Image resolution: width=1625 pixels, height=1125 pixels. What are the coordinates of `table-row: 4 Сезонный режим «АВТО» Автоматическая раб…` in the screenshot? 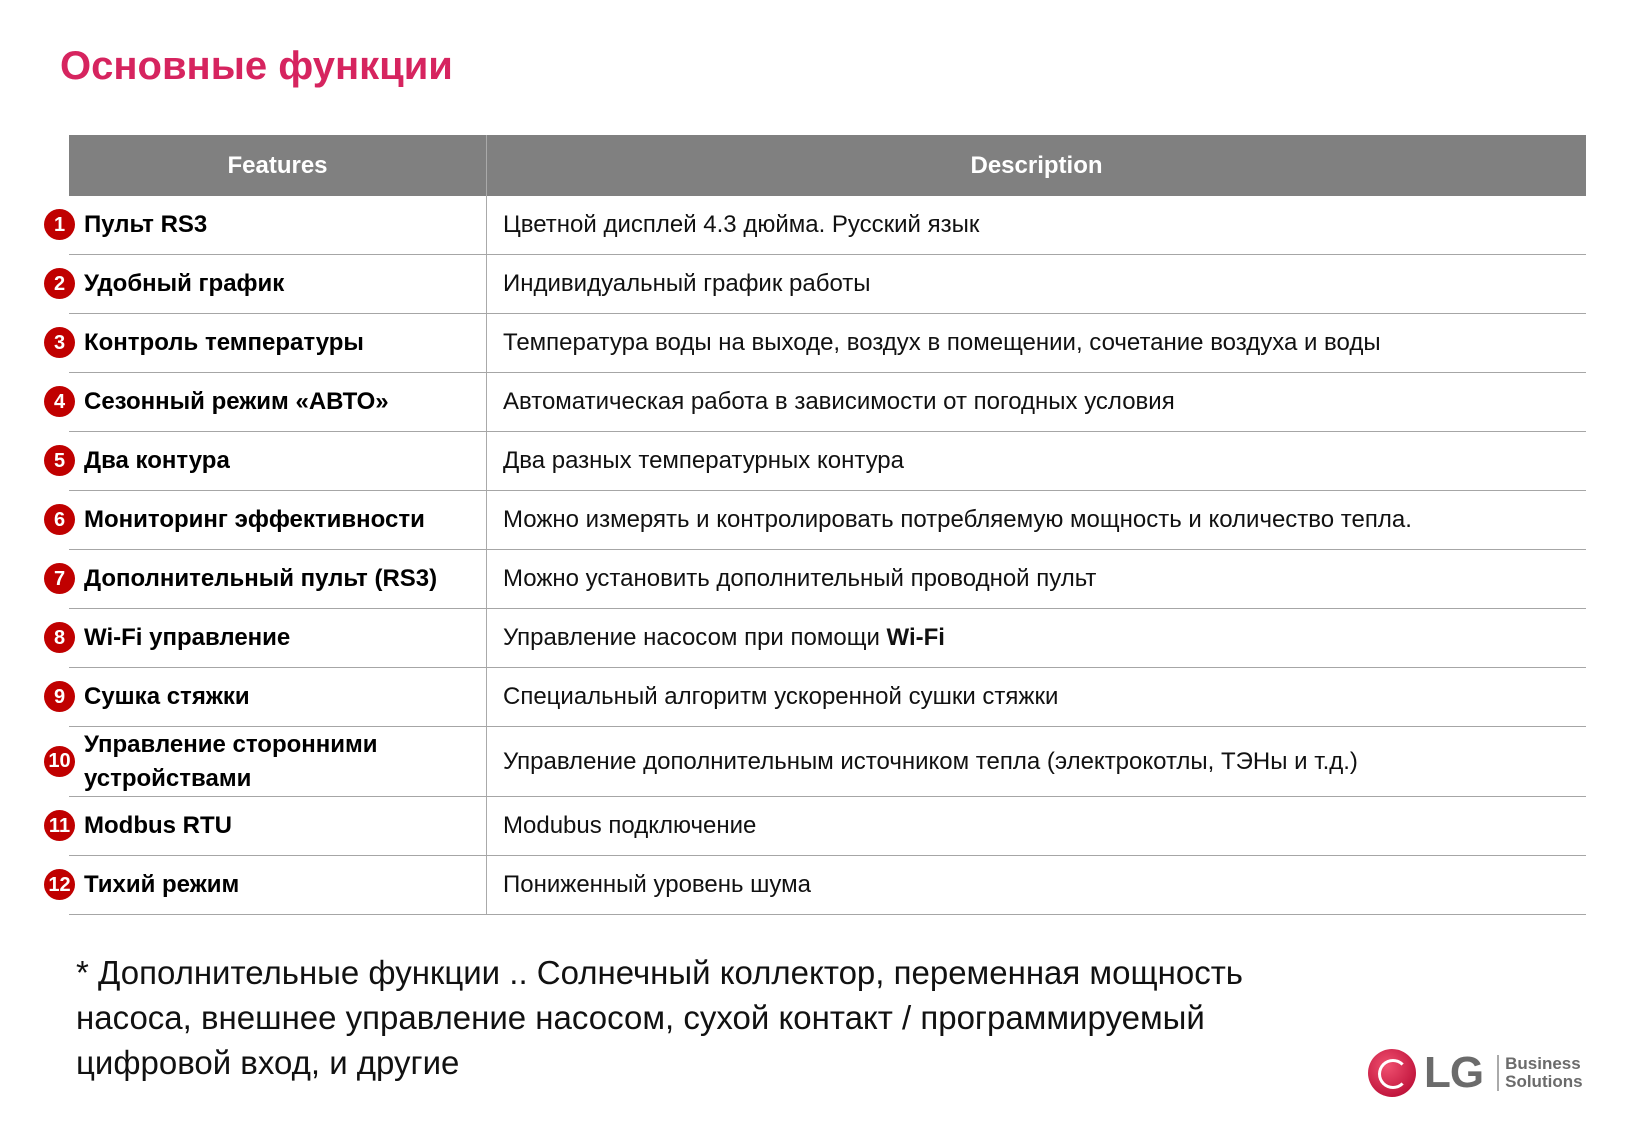 It's located at (815, 402).